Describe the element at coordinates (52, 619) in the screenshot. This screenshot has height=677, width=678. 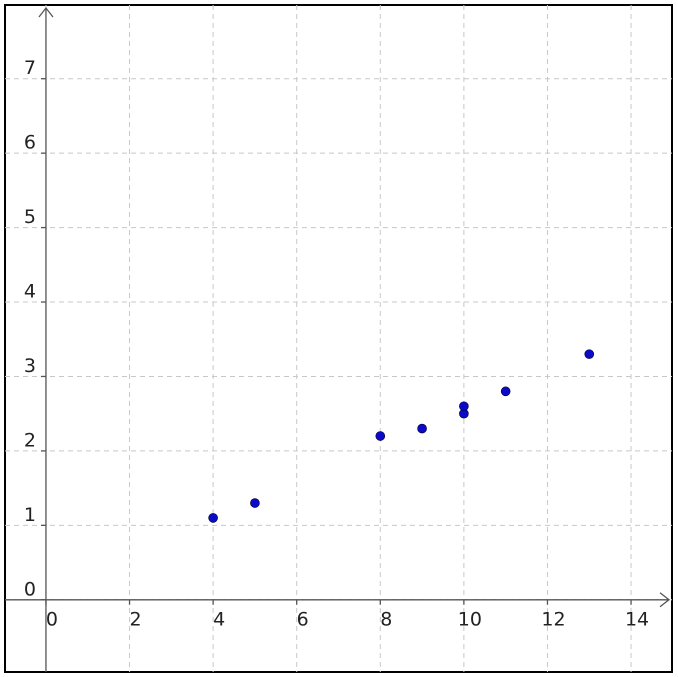
I see `x-tick-label: 0` at that location.